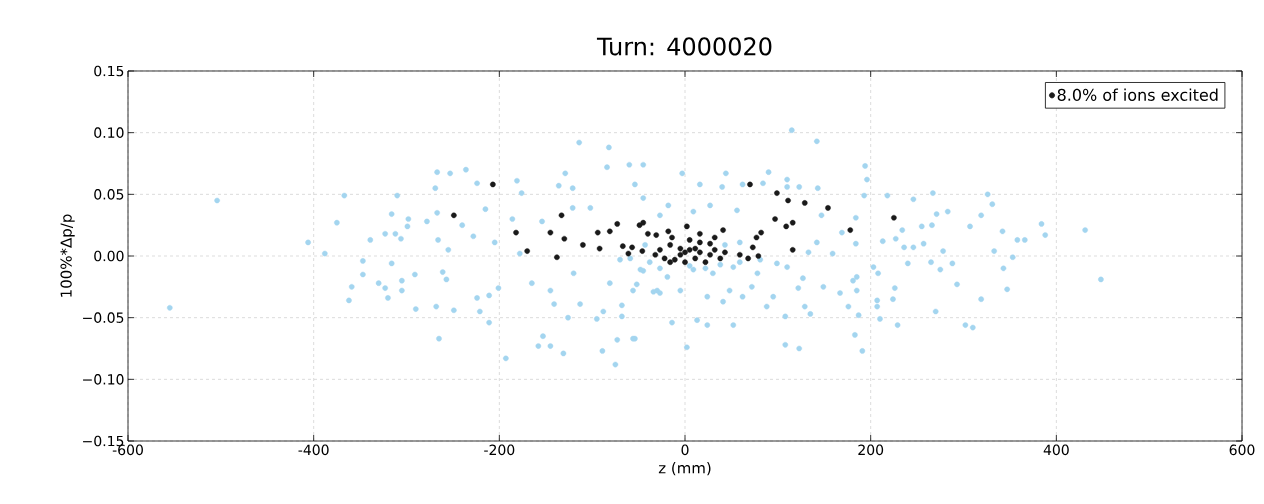 The image size is (1264, 504). Describe the element at coordinates (109, 71) in the screenshot. I see `y-tick-label: 0.15` at that location.